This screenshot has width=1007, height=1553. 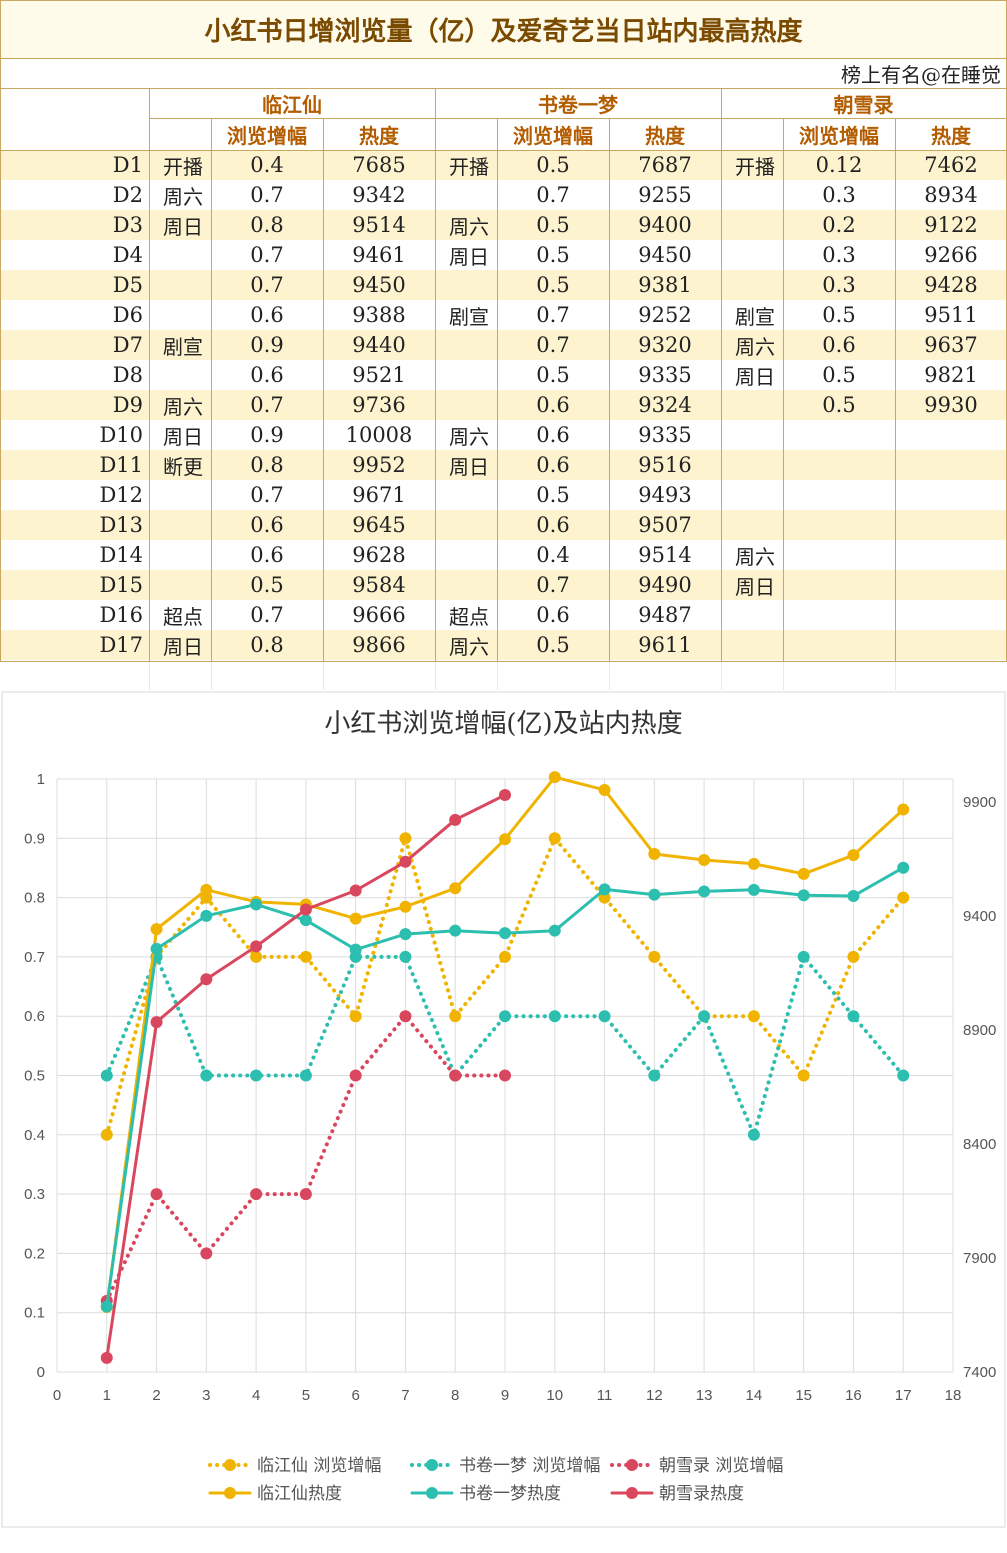 What do you see at coordinates (121, 645) in the screenshot?
I see `day-label: D17` at bounding box center [121, 645].